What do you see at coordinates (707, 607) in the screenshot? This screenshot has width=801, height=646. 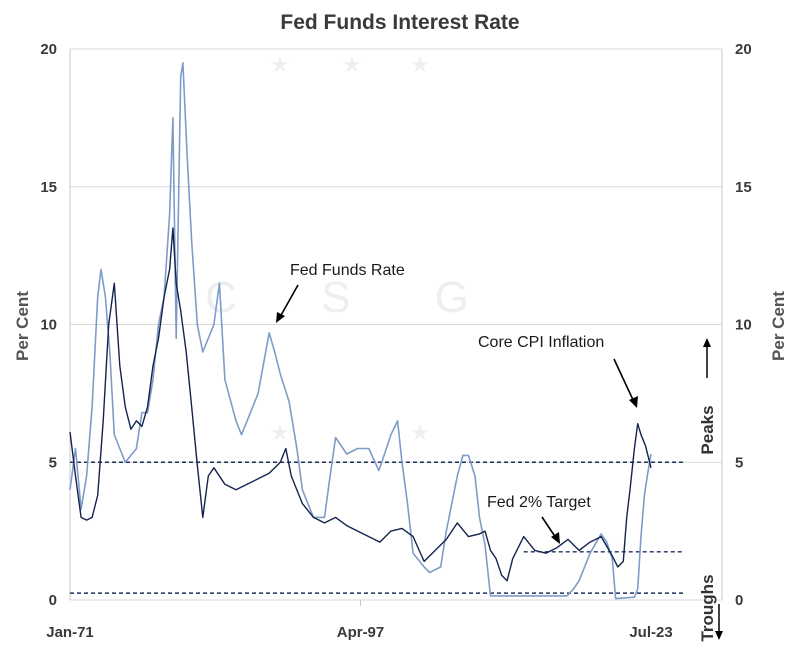 I see `troughs-label: Troughs` at bounding box center [707, 607].